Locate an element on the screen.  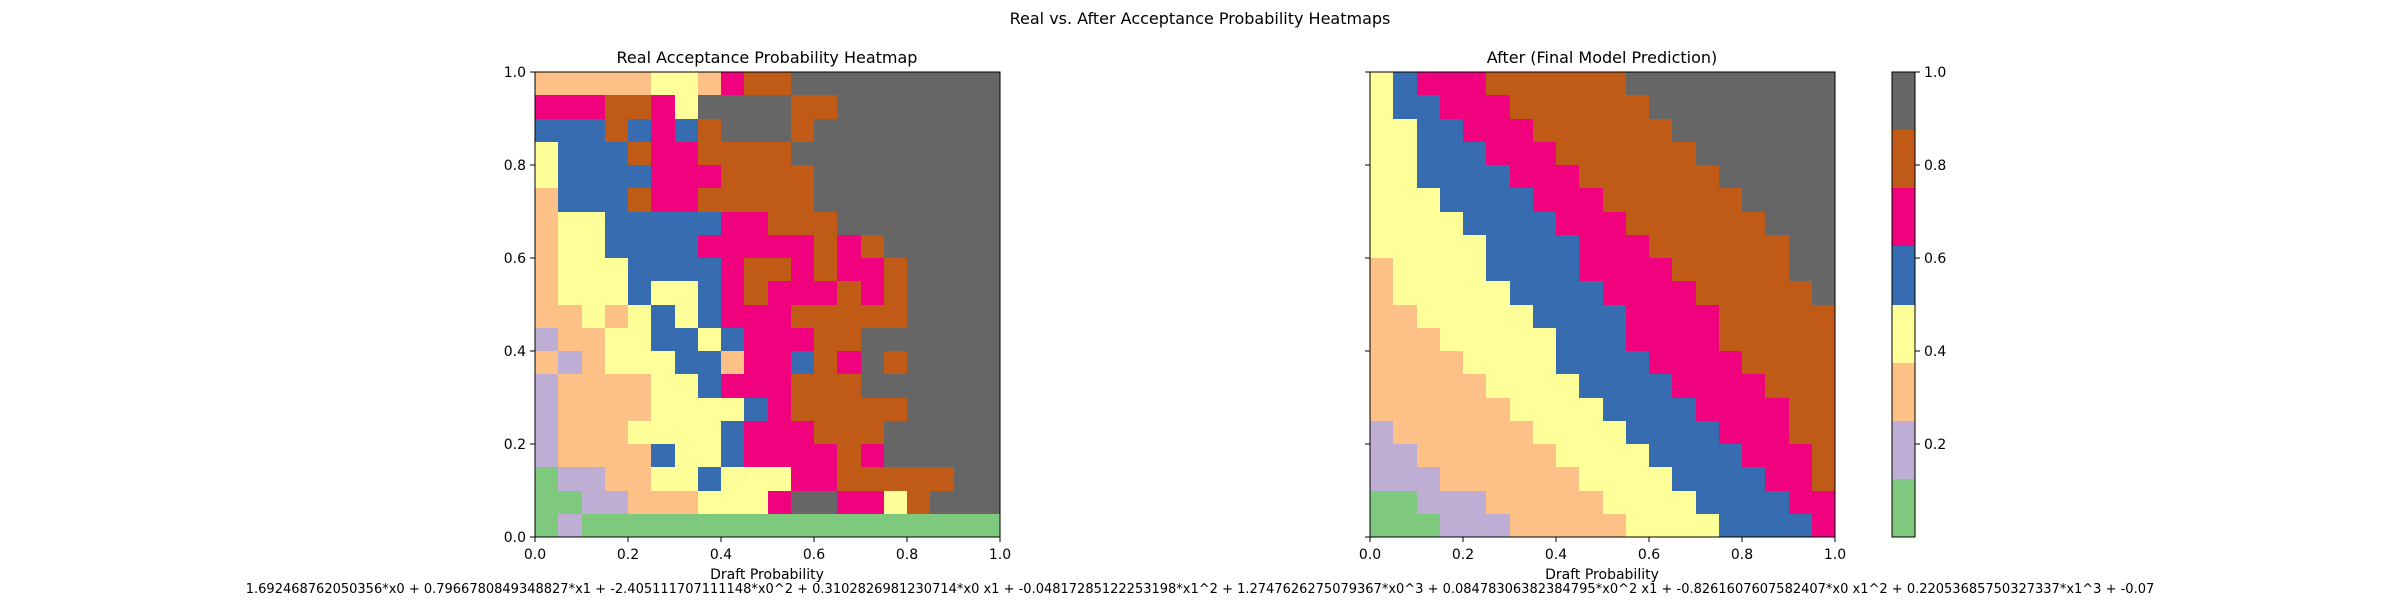
x-tick-label: 1.0 is located at coordinates (1000, 555).